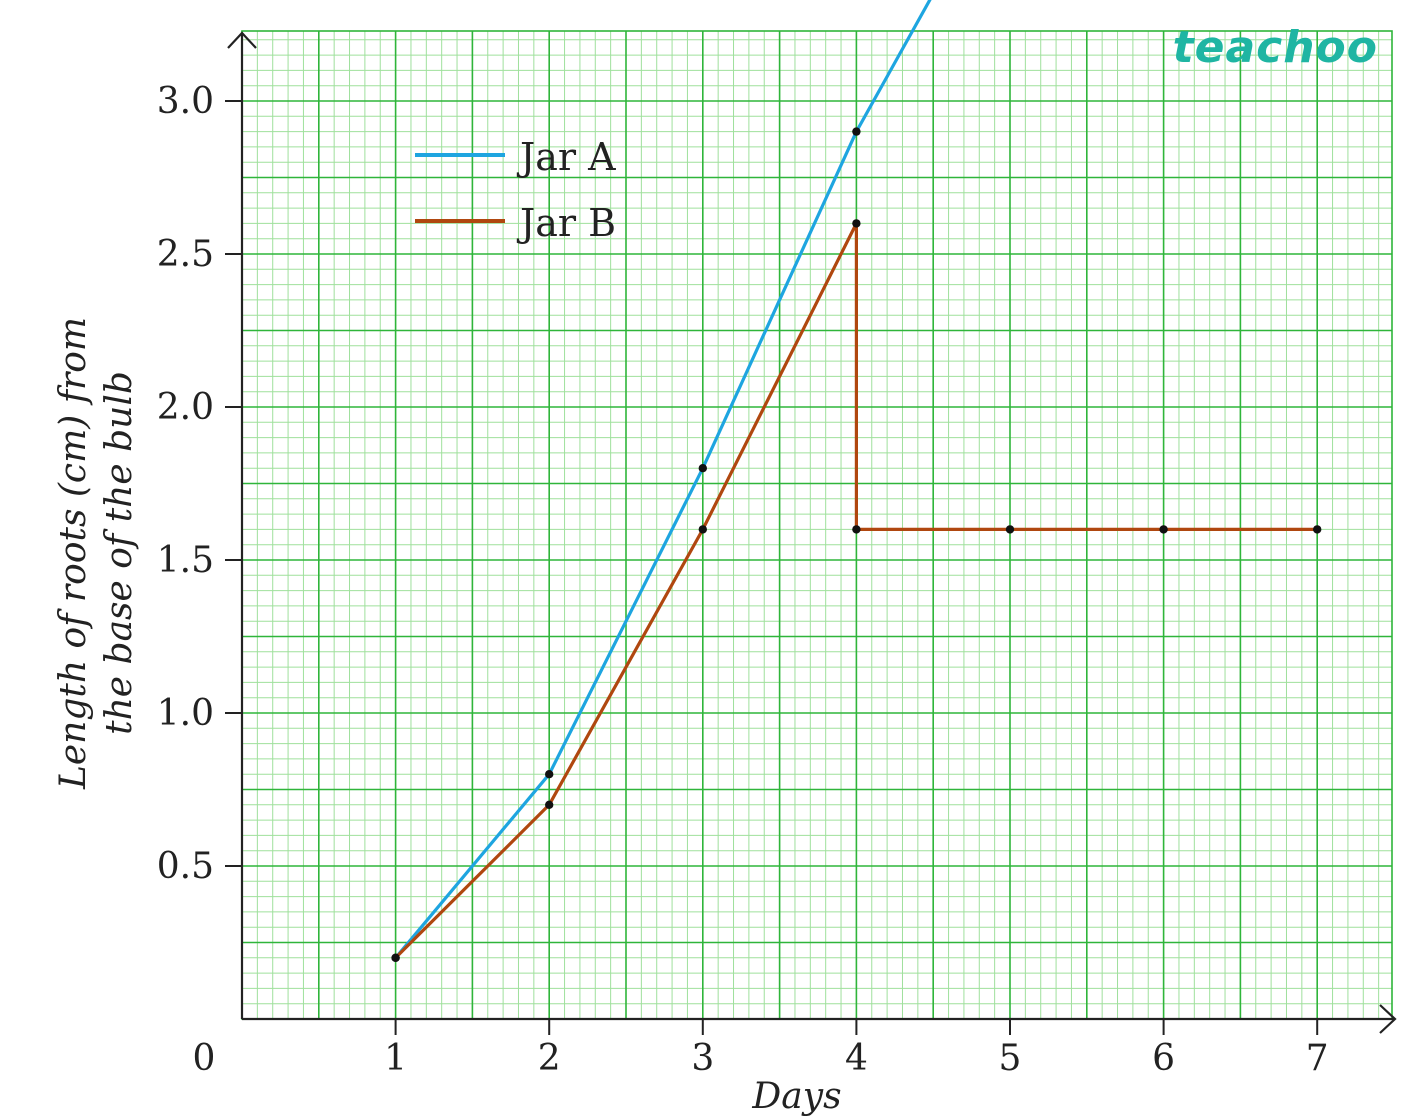  I want to click on y-tick-label: 3.0, so click(185, 101).